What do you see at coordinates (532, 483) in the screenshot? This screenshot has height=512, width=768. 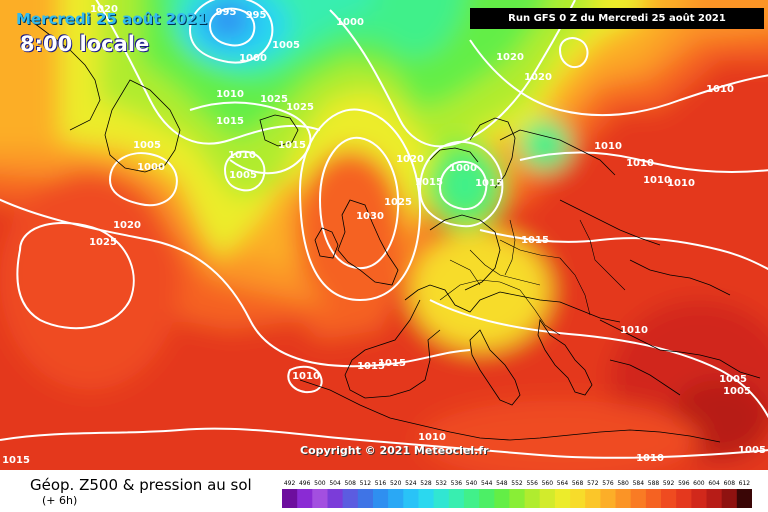 I see `scale-value-label: 556` at bounding box center [532, 483].